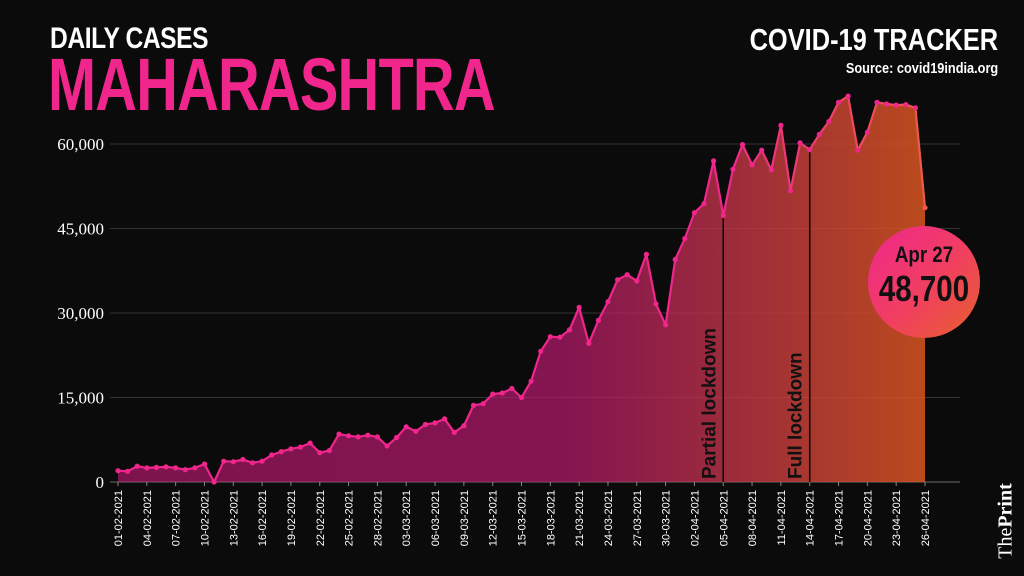  I want to click on x-tick-label: 27-03-2021, so click(638, 518).